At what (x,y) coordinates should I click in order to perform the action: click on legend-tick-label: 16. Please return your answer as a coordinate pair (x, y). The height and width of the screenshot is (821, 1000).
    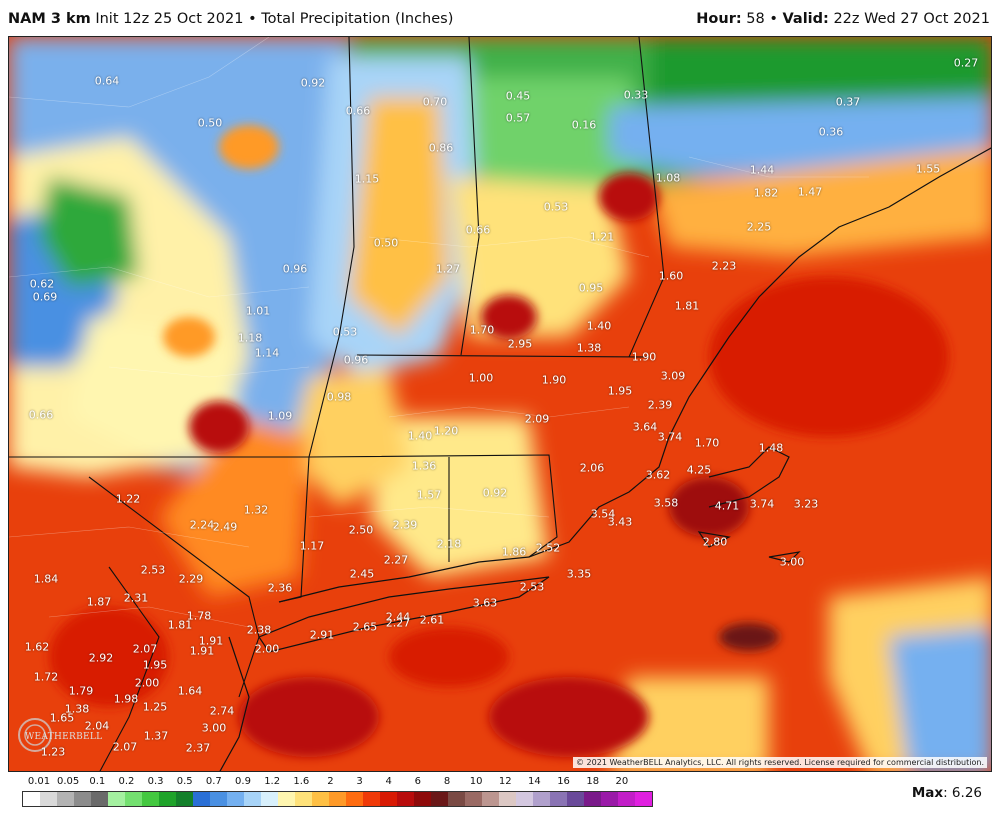
    Looking at the image, I should click on (563, 781).